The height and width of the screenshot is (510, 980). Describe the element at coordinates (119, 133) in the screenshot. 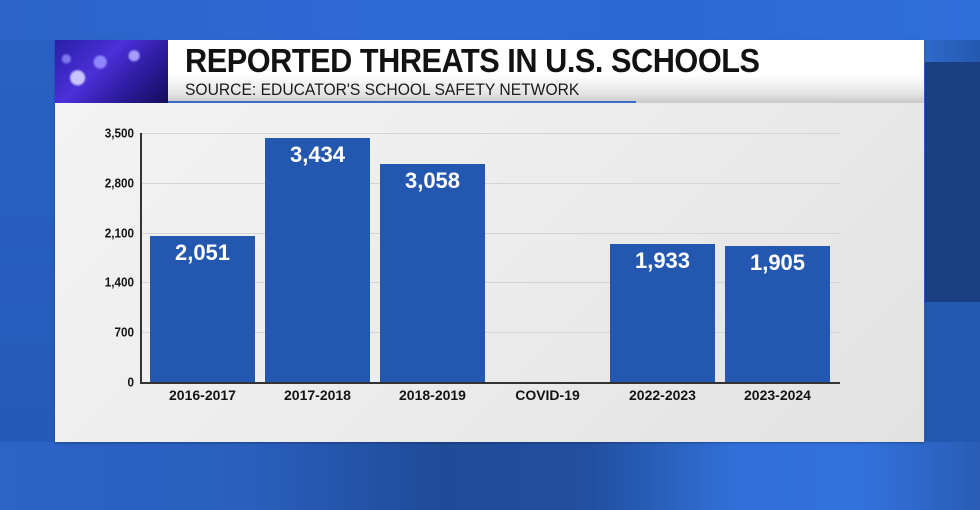

I see `y-axis-tick-label: 3,500` at that location.